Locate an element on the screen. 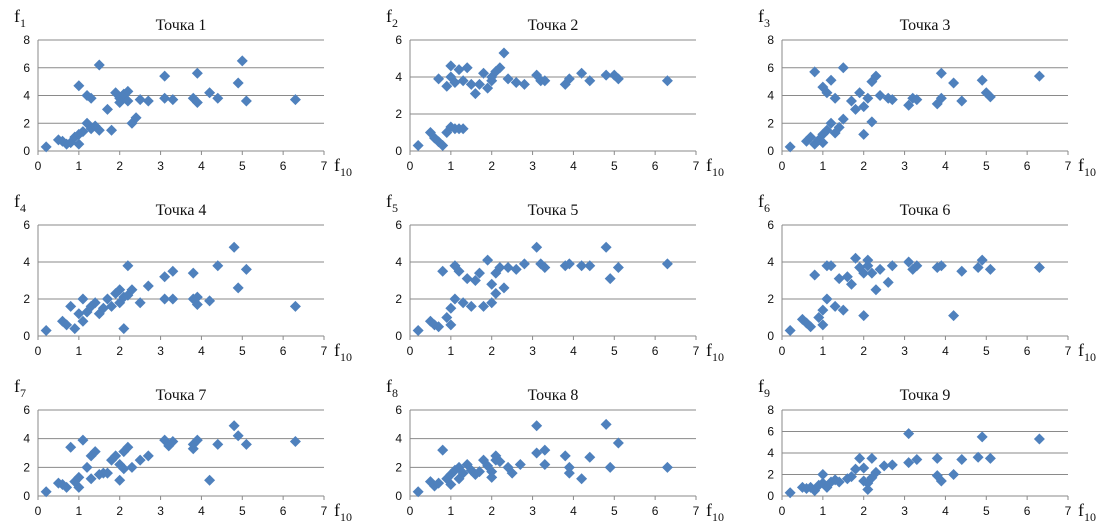 The height and width of the screenshot is (530, 1116). y-axis-label: f9 is located at coordinates (764, 388).